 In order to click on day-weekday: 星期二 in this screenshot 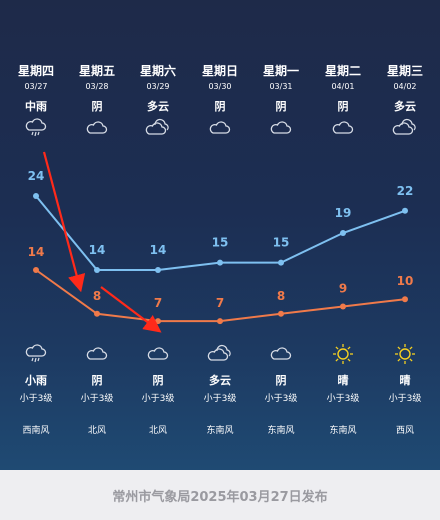, I will do `click(342, 71)`.